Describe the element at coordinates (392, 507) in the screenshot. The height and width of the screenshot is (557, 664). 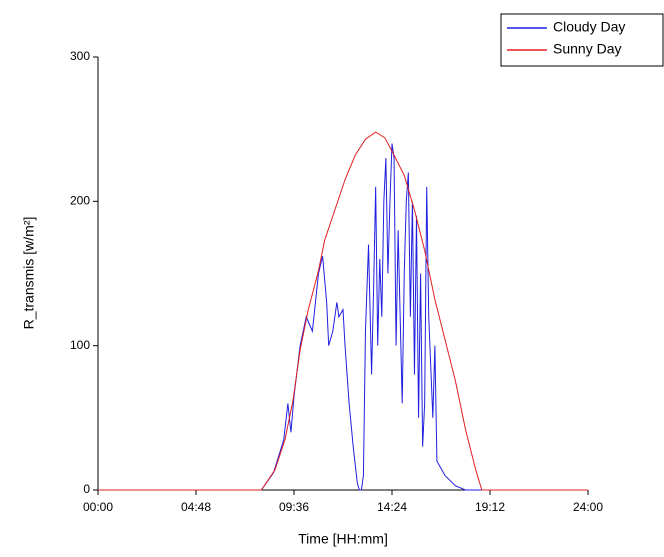
I see `x-tick-label: 14:24` at that location.